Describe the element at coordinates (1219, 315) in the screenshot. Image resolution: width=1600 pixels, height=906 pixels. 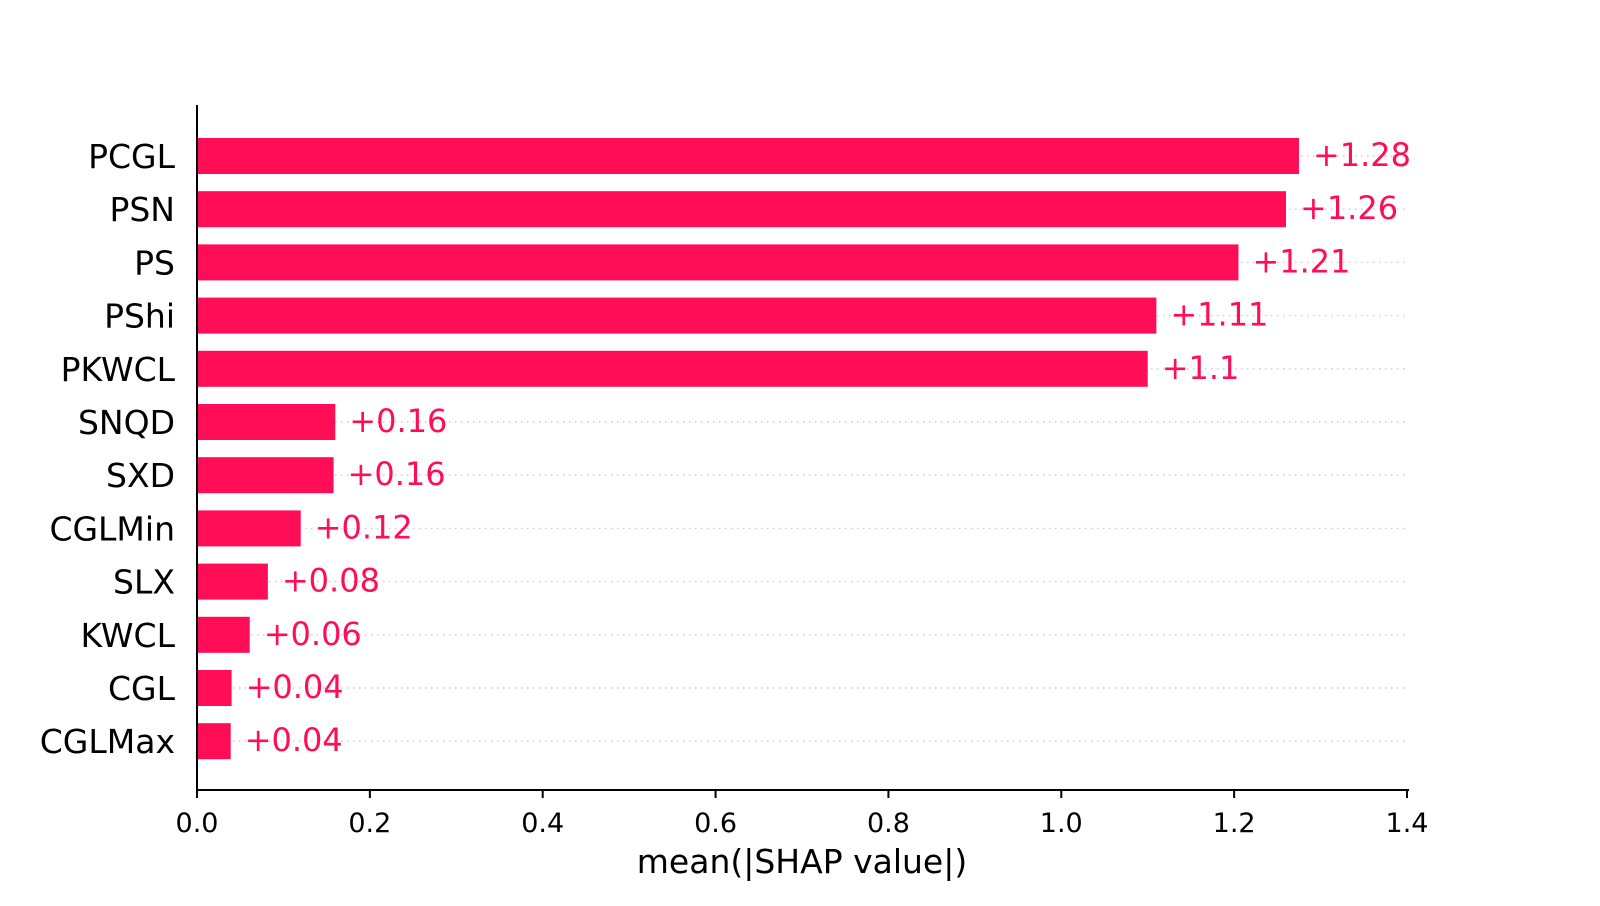
I see `value-label-pshi: +1.11` at that location.